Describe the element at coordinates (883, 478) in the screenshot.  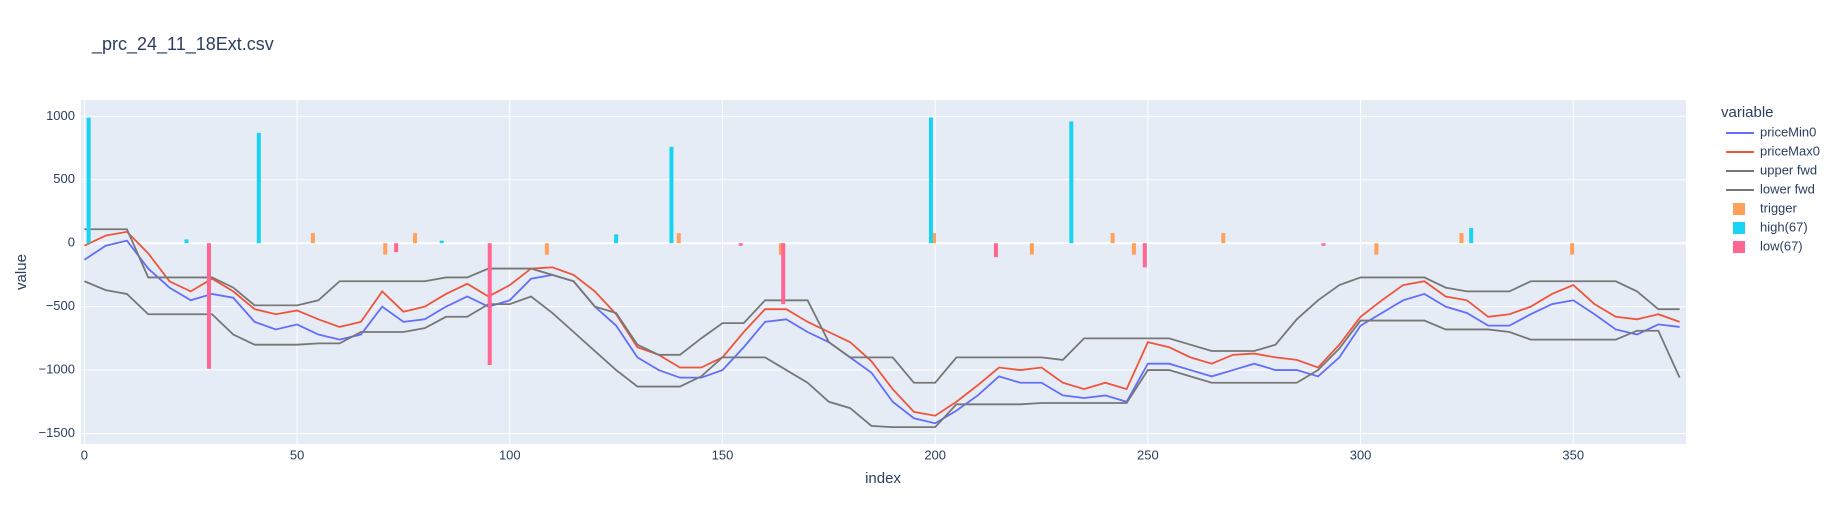
I see `x-axis-title: index` at that location.